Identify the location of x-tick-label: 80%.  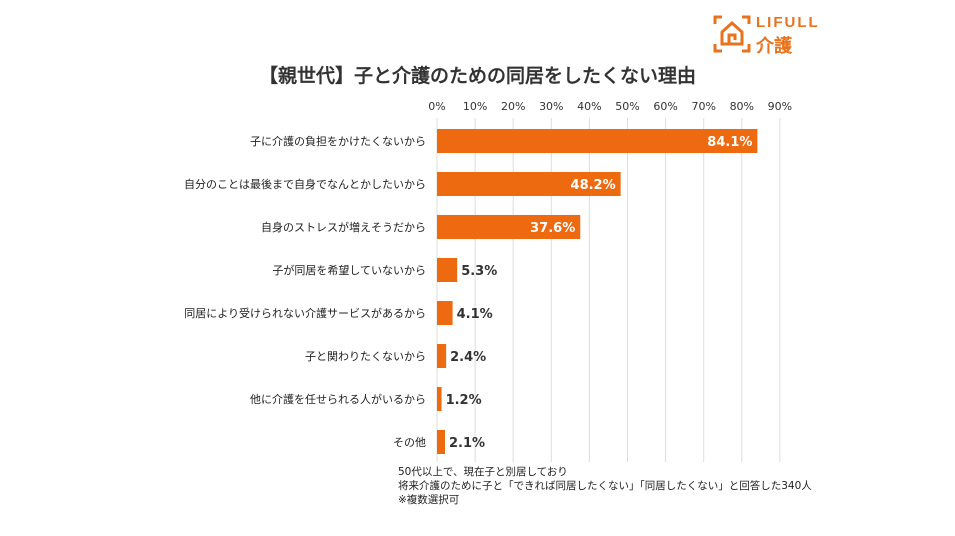
(742, 106).